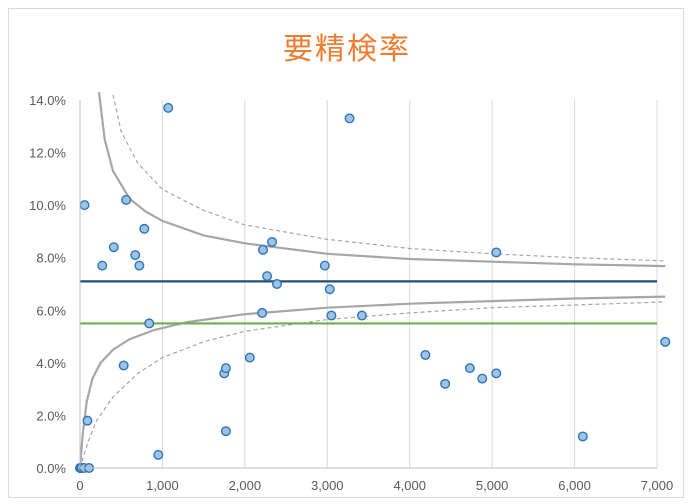 The height and width of the screenshot is (504, 694). What do you see at coordinates (327, 485) in the screenshot?
I see `x-tick-label: 3,000` at bounding box center [327, 485].